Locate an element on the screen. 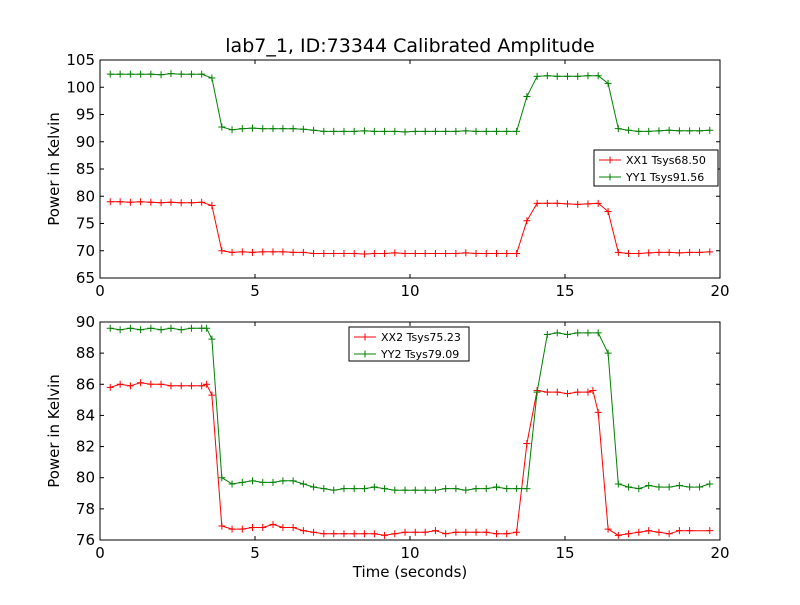 This screenshot has height=605, width=800. legend-label: YY2 Tsys79.09 is located at coordinates (419, 354).